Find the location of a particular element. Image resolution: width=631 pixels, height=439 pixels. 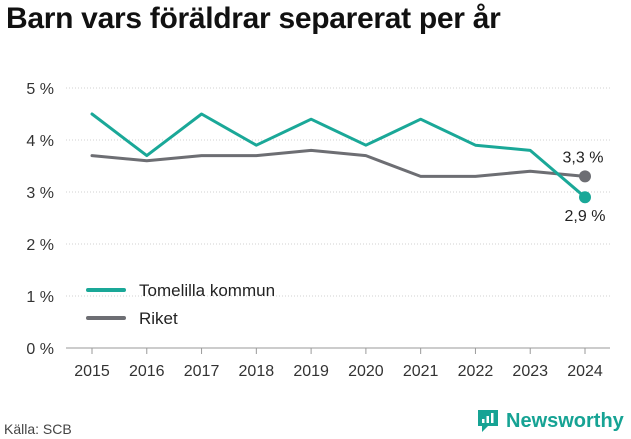

end-value-label: 3,3 % is located at coordinates (583, 157).